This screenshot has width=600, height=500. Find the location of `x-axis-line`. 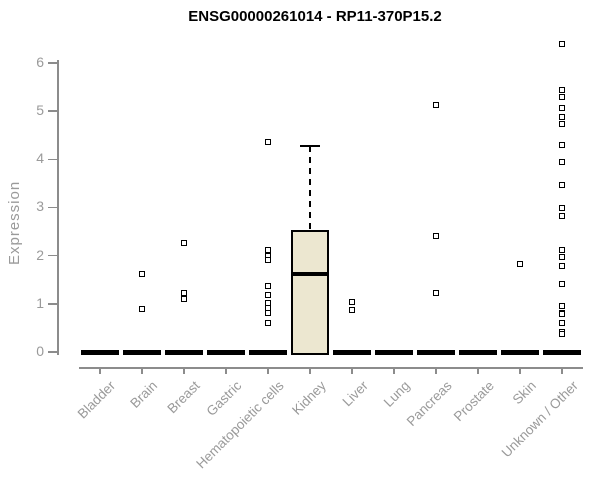

x-axis-line is located at coordinates (331, 368).